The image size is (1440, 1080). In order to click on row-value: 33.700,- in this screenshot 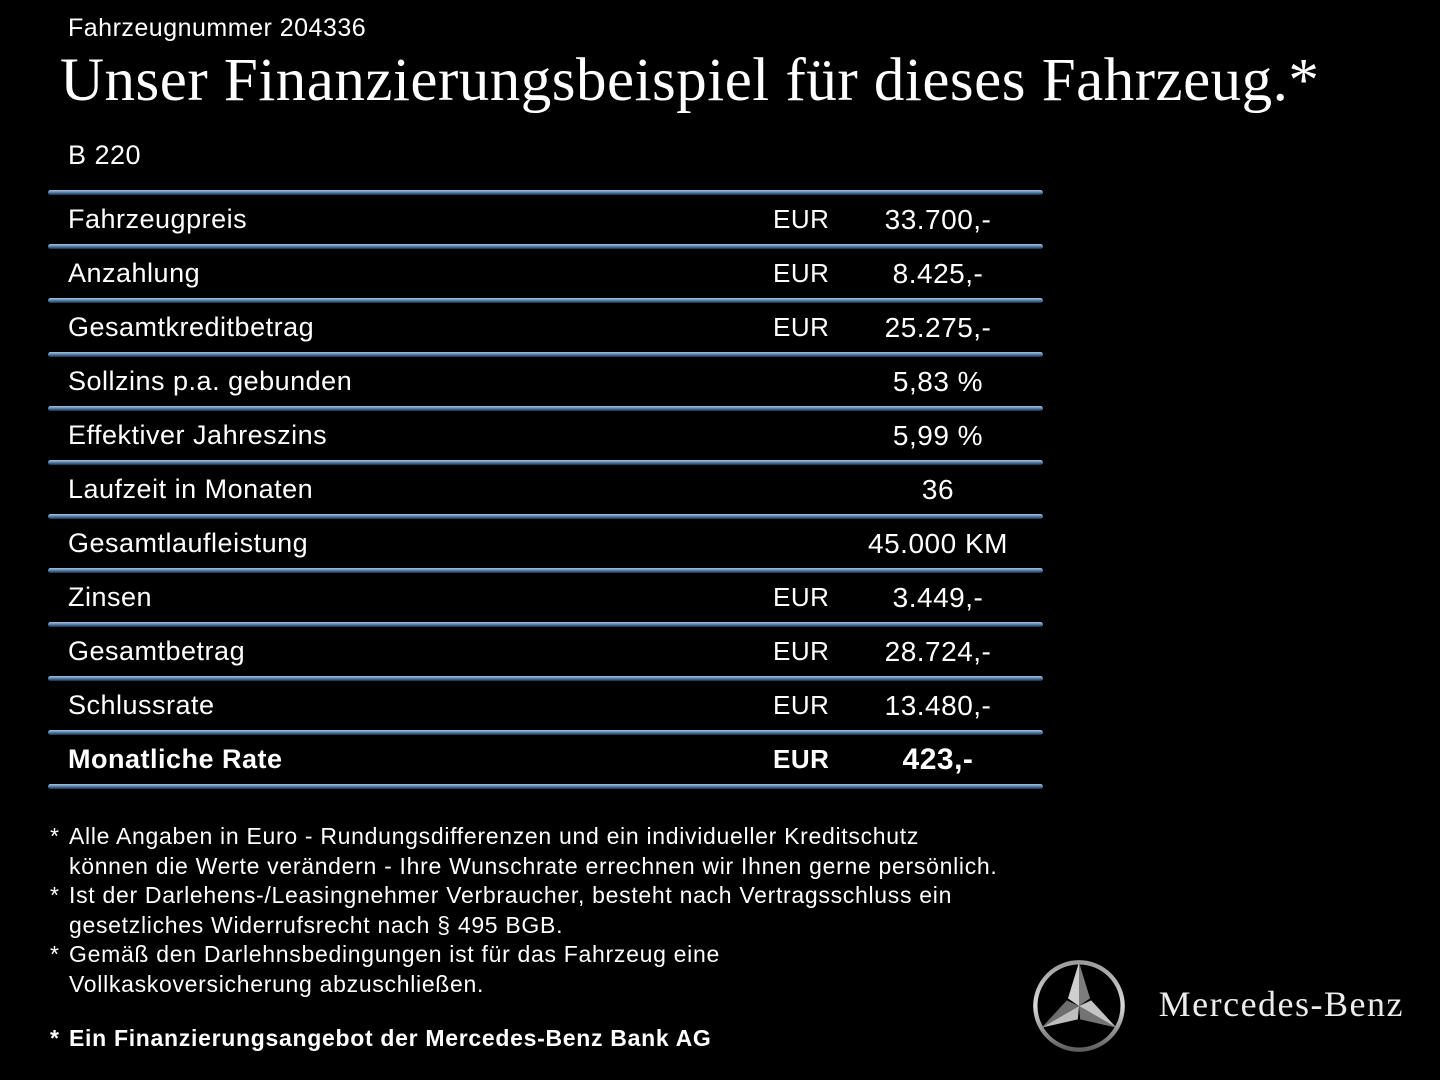, I will do `click(938, 219)`.